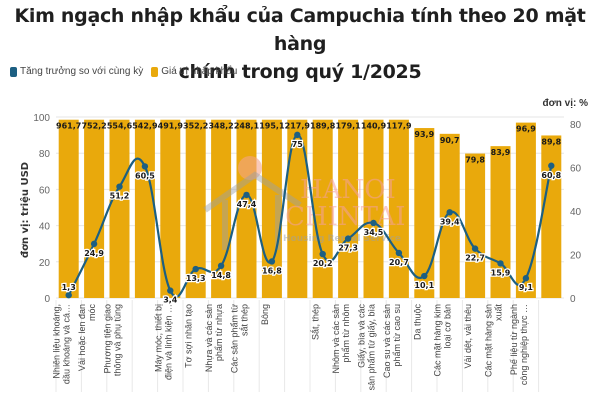  I want to click on bar-value-label: 79,8, so click(475, 160).